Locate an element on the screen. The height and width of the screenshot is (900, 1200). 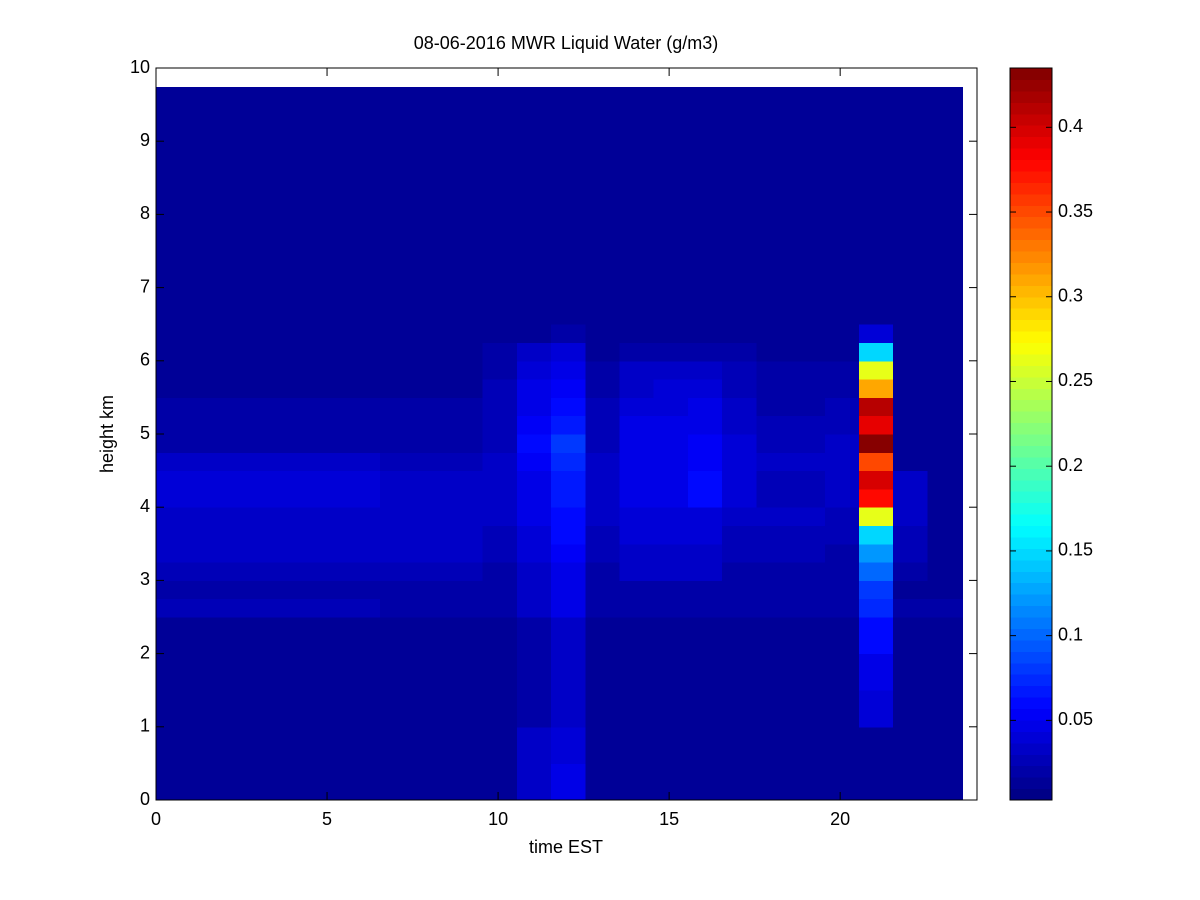
colorbar-tick-label: 0.05 is located at coordinates (1075, 719).